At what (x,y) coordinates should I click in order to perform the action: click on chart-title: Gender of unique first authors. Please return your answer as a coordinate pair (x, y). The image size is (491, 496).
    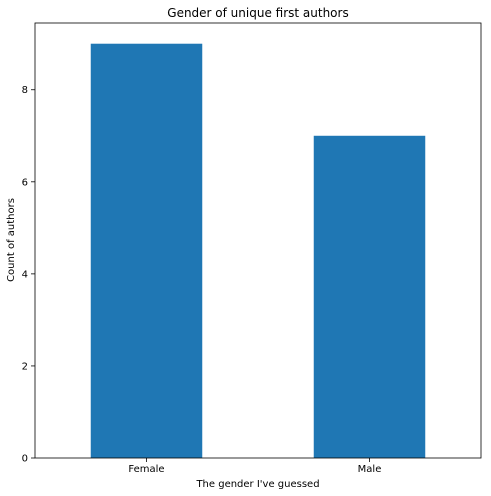
    Looking at the image, I should click on (257, 13).